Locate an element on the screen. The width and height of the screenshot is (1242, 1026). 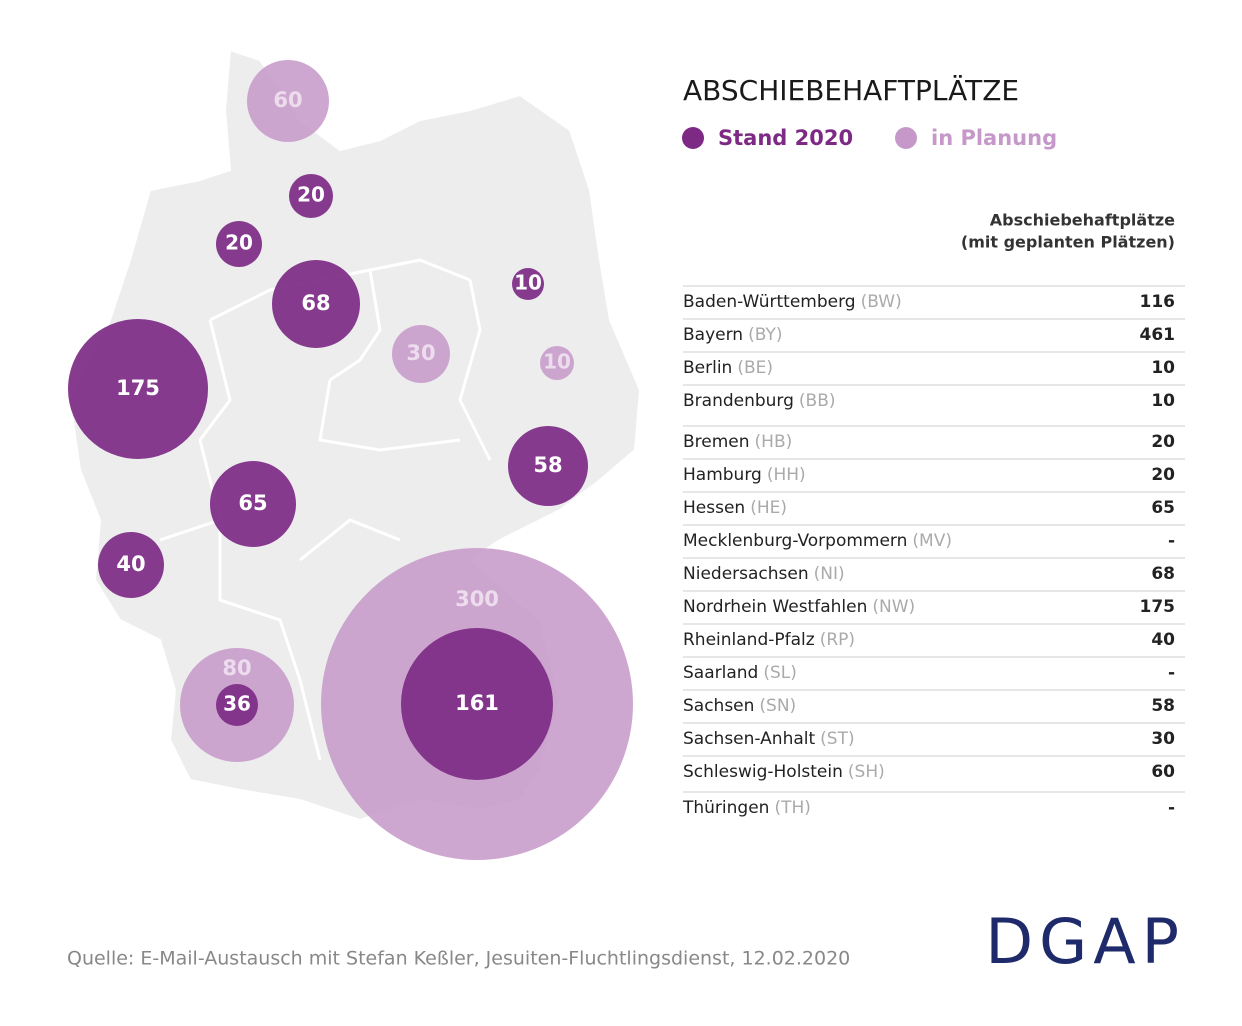
logo: DGAP is located at coordinates (1085, 941).